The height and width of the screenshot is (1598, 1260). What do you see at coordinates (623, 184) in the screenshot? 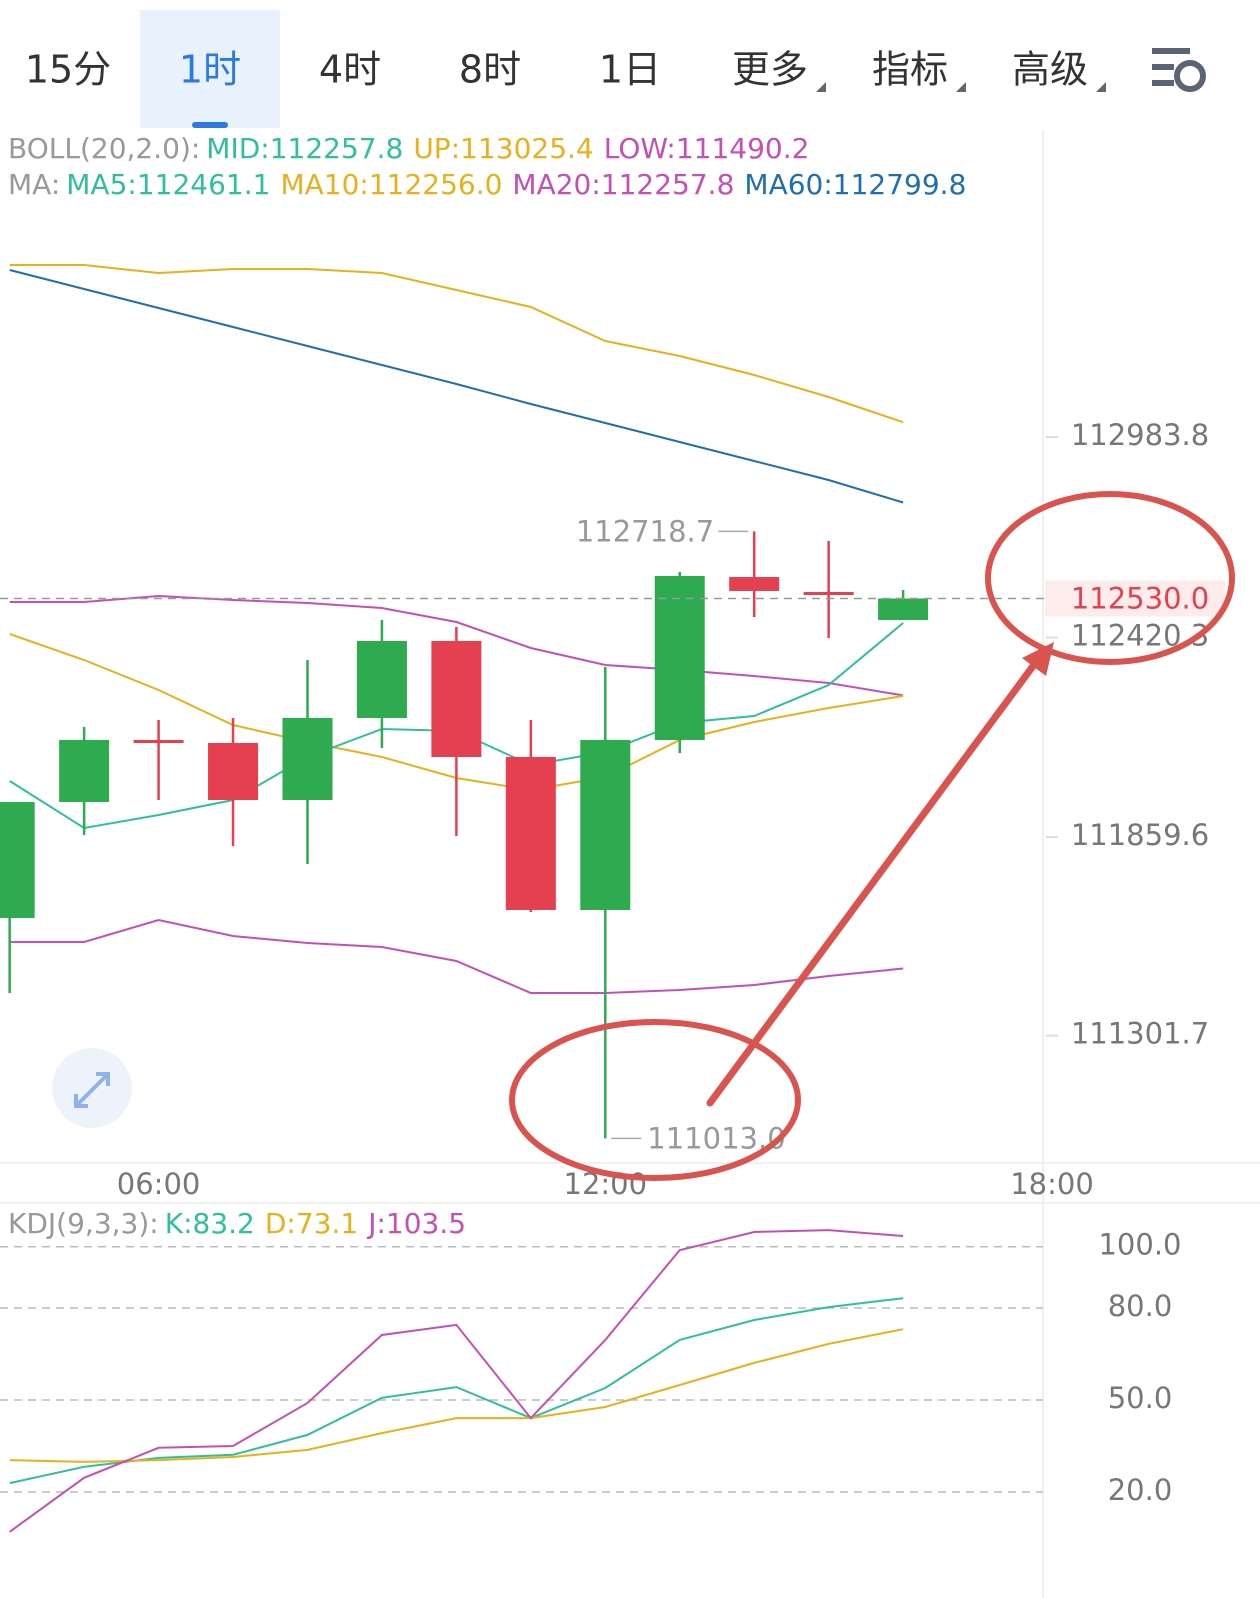
I see `legend-item: MA20:112257.8` at bounding box center [623, 184].